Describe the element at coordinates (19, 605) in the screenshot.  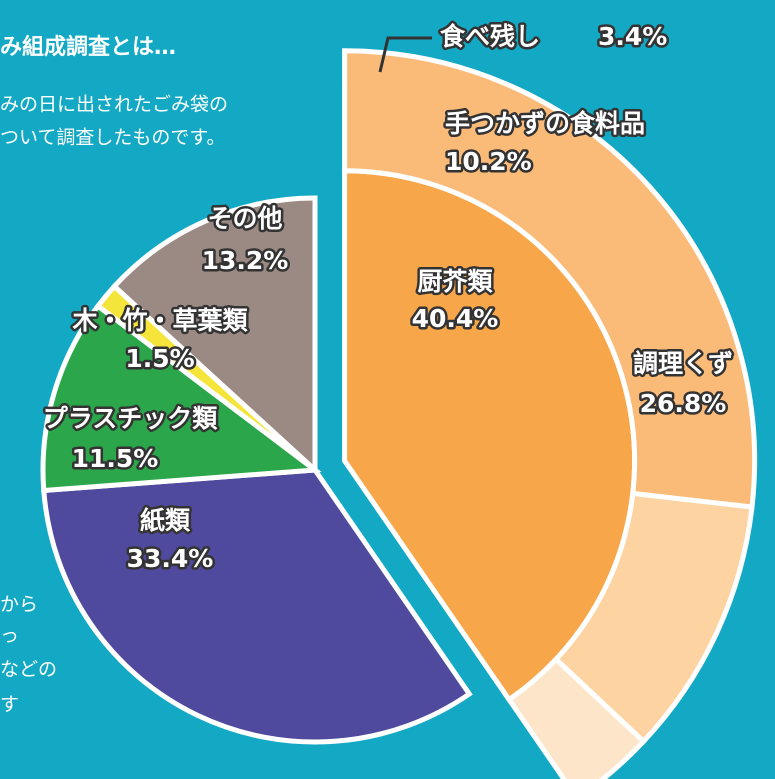
I see `footnote: から` at that location.